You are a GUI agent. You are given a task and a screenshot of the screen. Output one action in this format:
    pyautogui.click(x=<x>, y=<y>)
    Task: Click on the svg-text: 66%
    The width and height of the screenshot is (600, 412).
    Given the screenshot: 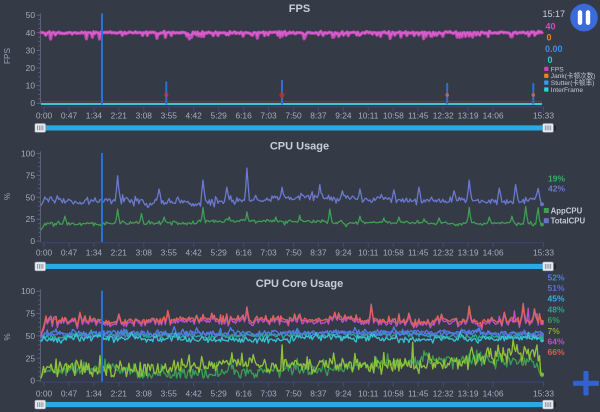 What is the action you would take?
    pyautogui.click(x=556, y=352)
    